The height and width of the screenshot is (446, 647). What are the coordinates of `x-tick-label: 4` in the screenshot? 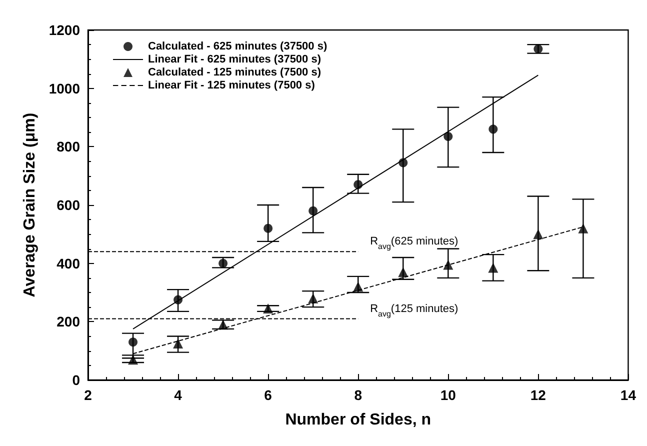 It's located at (178, 395).